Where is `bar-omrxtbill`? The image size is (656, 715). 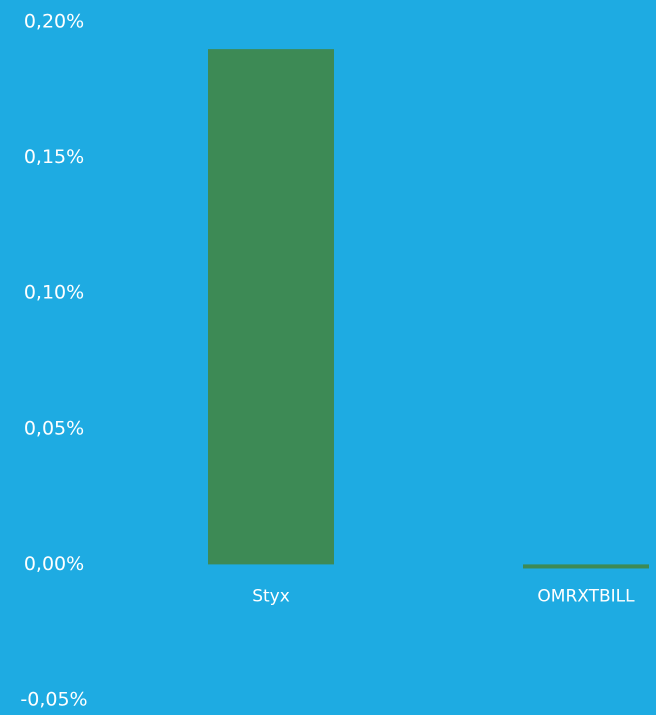 bar-omrxtbill is located at coordinates (586, 566).